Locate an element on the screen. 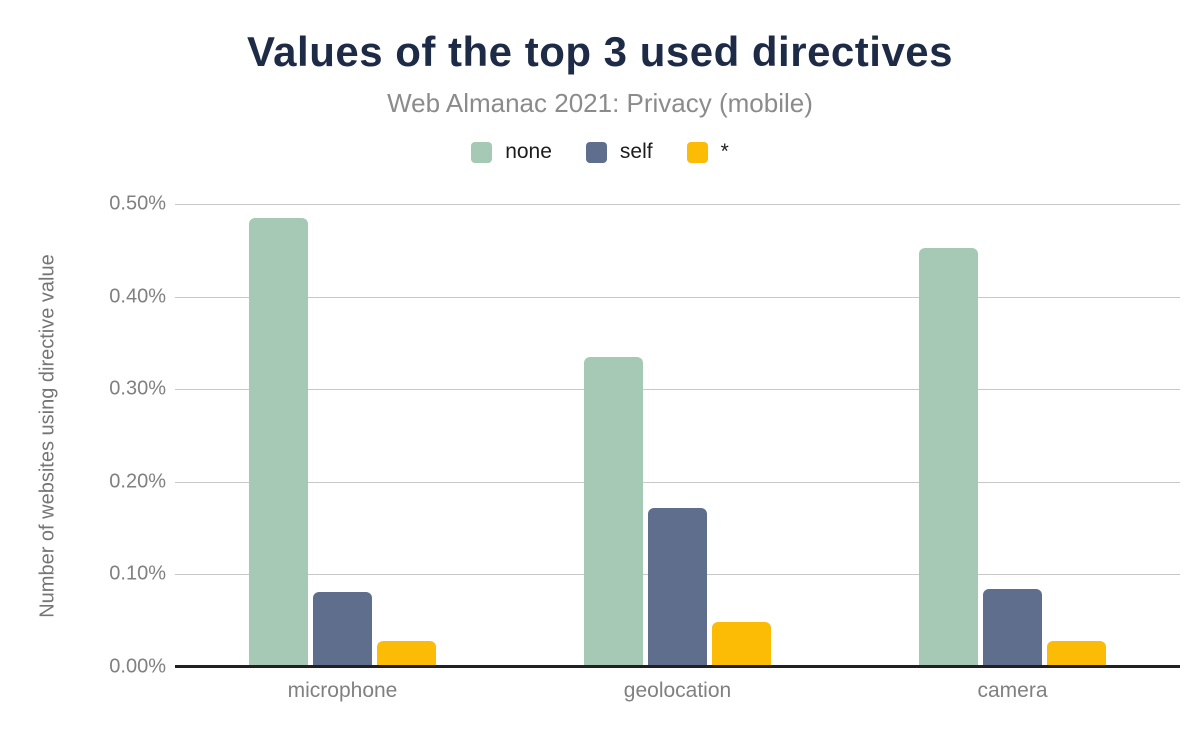 This screenshot has height=742, width=1200. y-tick-label: 0.40% is located at coordinates (137, 296).